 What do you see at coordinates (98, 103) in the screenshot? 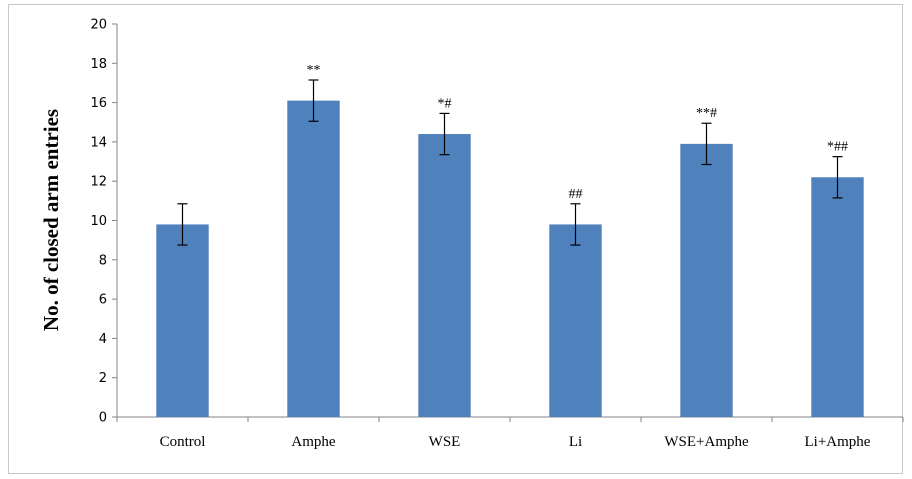
I see `y-tick-label: 16` at bounding box center [98, 103].